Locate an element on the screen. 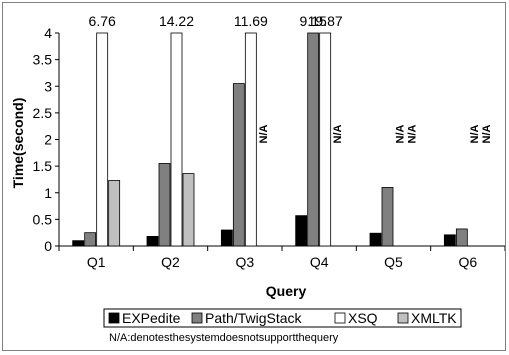  overflow-value-label: 14.22 is located at coordinates (176, 21).